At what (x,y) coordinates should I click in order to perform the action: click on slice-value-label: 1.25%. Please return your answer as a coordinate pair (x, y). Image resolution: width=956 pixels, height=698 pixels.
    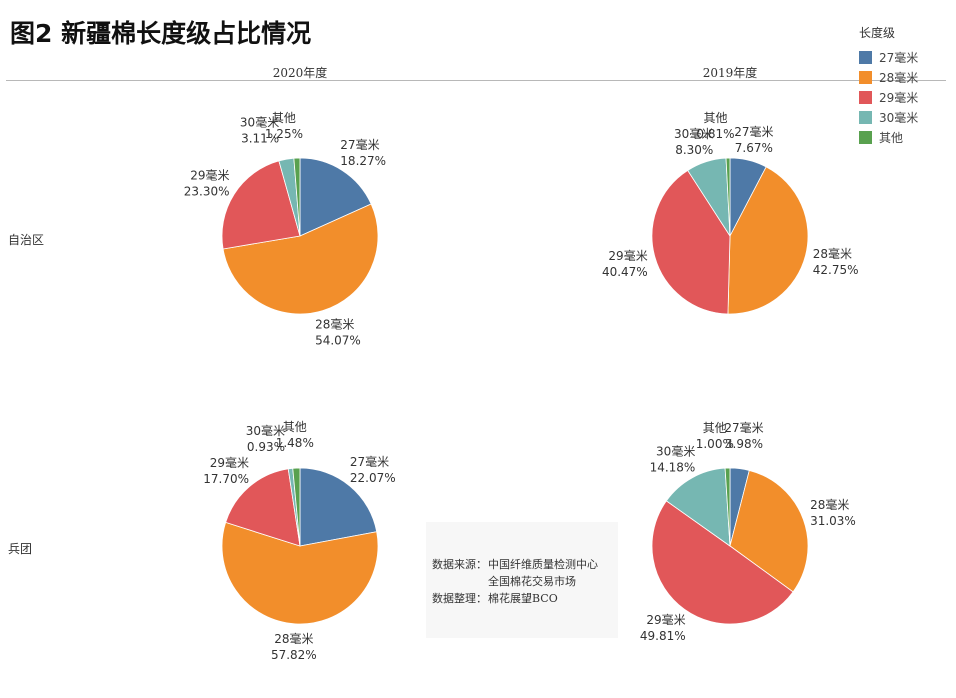
    Looking at the image, I should click on (284, 134).